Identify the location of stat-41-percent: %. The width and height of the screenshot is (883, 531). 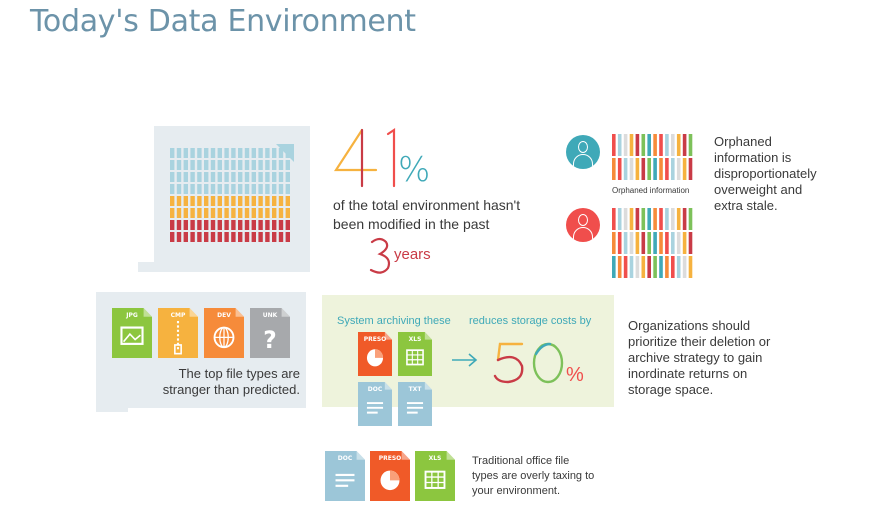
(414, 170).